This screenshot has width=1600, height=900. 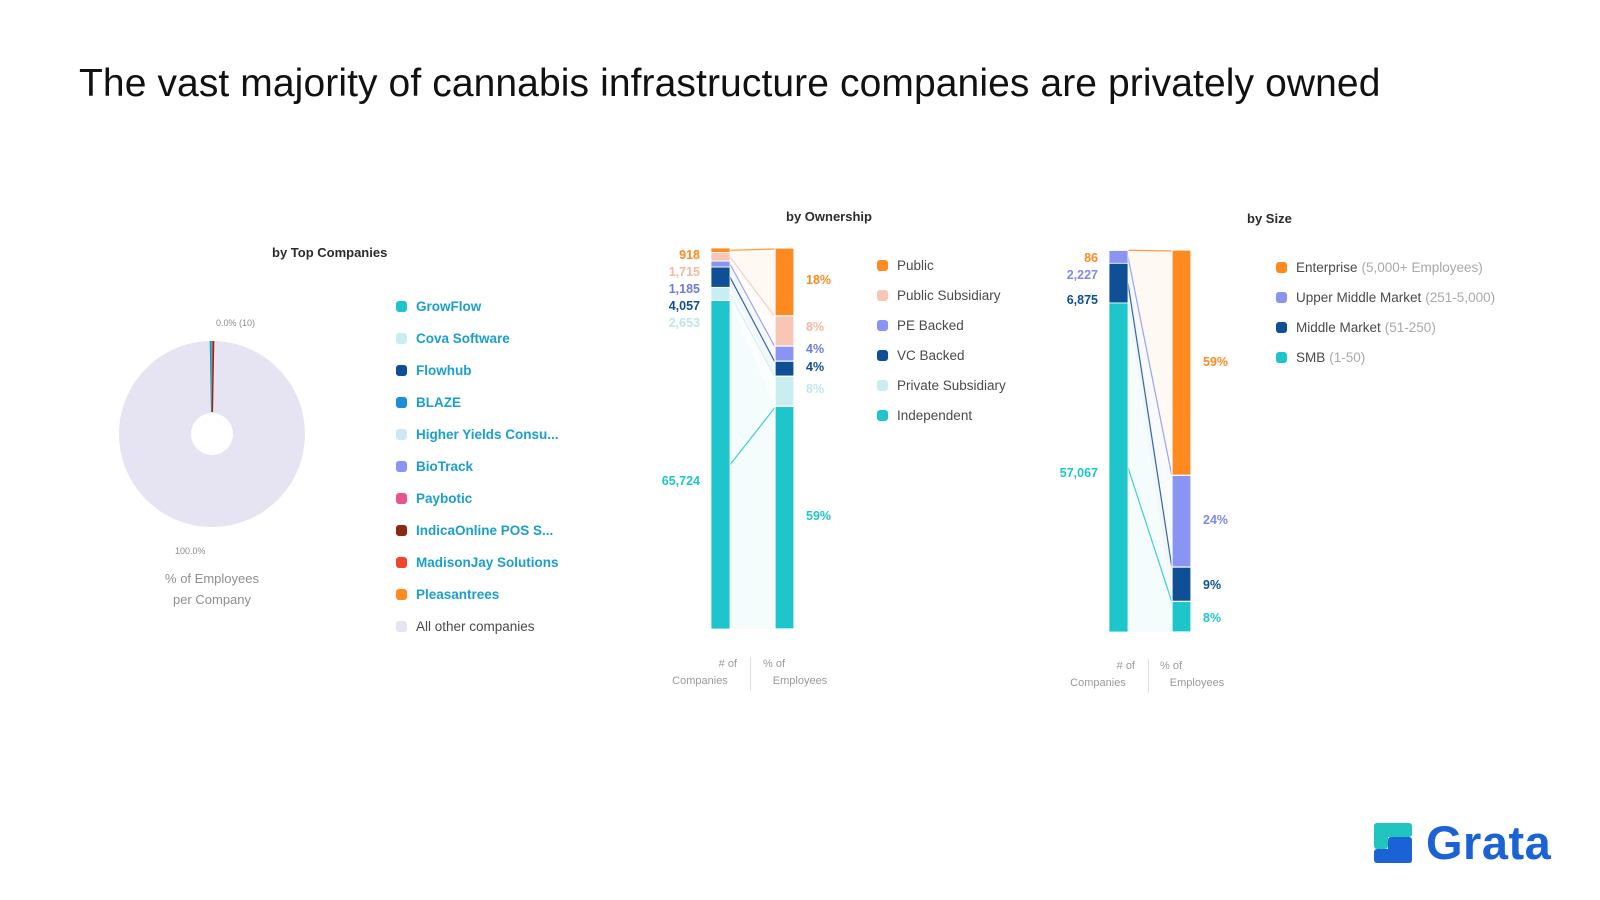 I want to click on top-legend-item-all-other-companies: All other companies, so click(x=477, y=626).